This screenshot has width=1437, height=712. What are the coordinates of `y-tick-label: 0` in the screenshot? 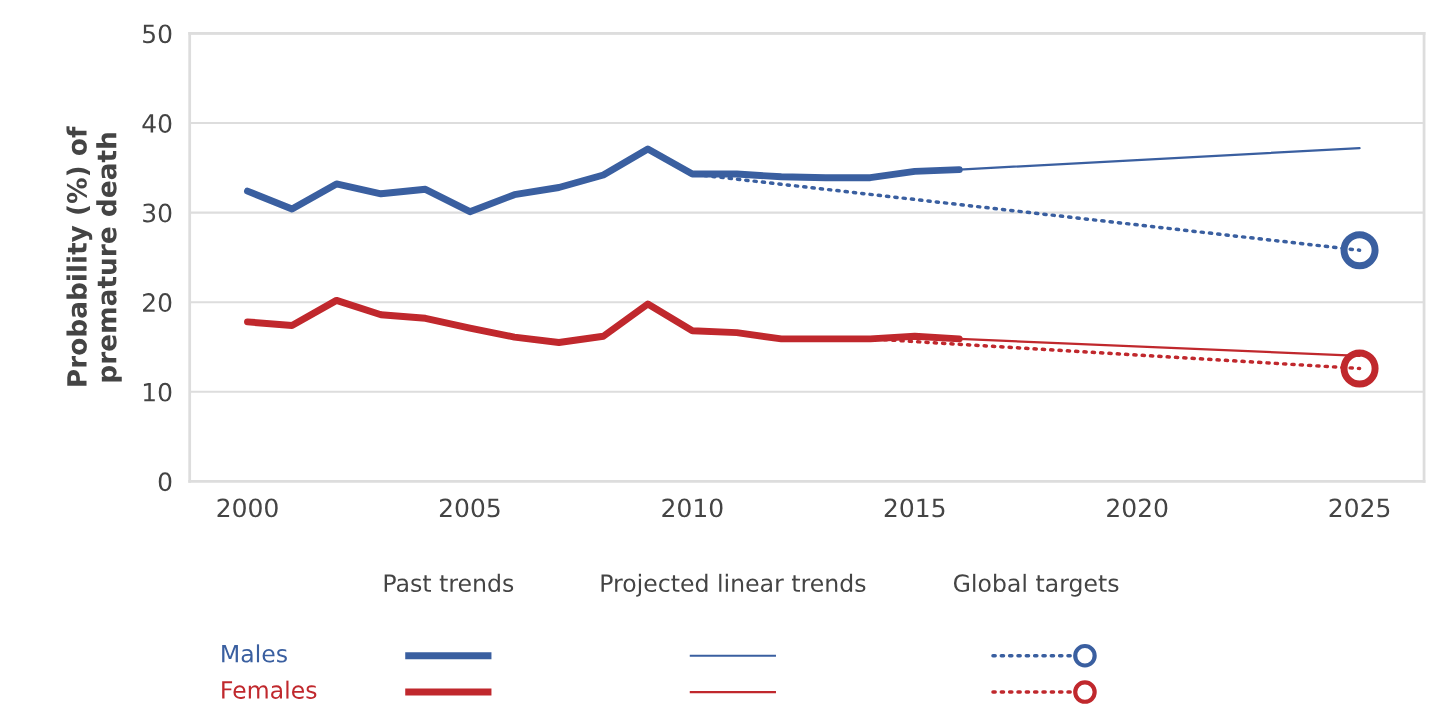 It's located at (165, 482).